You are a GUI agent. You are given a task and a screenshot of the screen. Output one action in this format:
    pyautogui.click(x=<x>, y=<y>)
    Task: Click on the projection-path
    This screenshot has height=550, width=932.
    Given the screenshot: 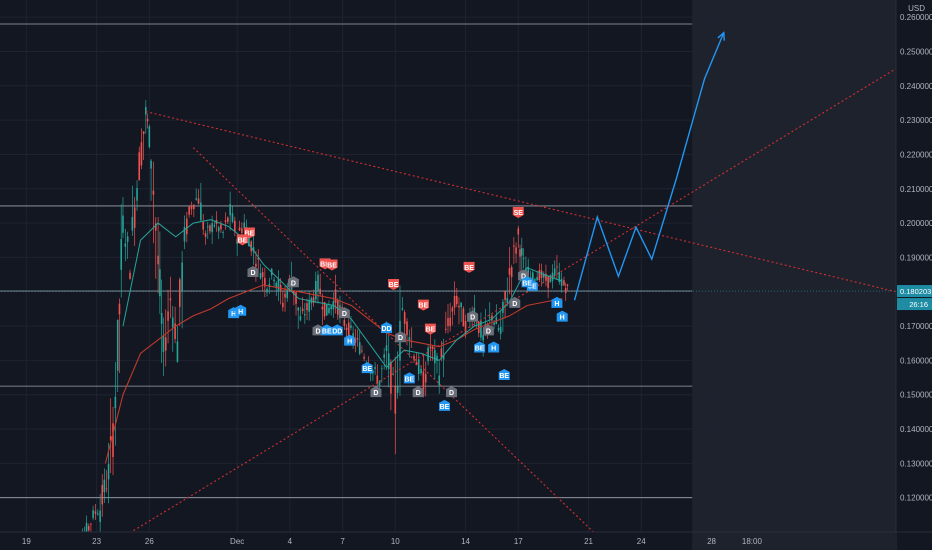 What is the action you would take?
    pyautogui.click(x=649, y=166)
    